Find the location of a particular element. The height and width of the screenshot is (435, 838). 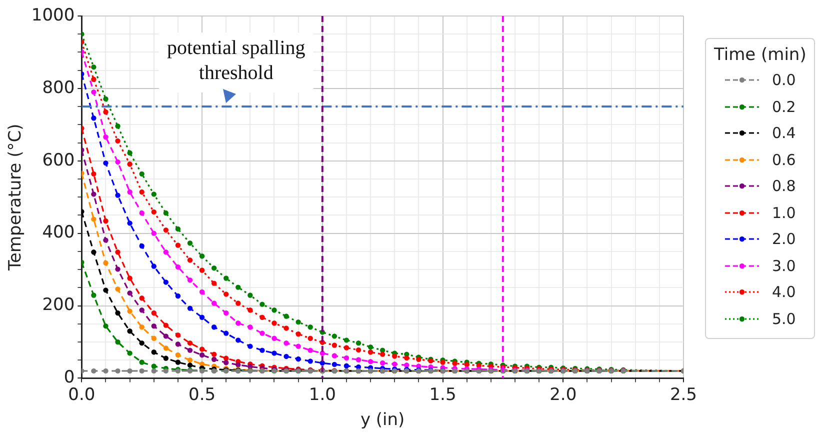

legend-label: 4.0 is located at coordinates (784, 292).